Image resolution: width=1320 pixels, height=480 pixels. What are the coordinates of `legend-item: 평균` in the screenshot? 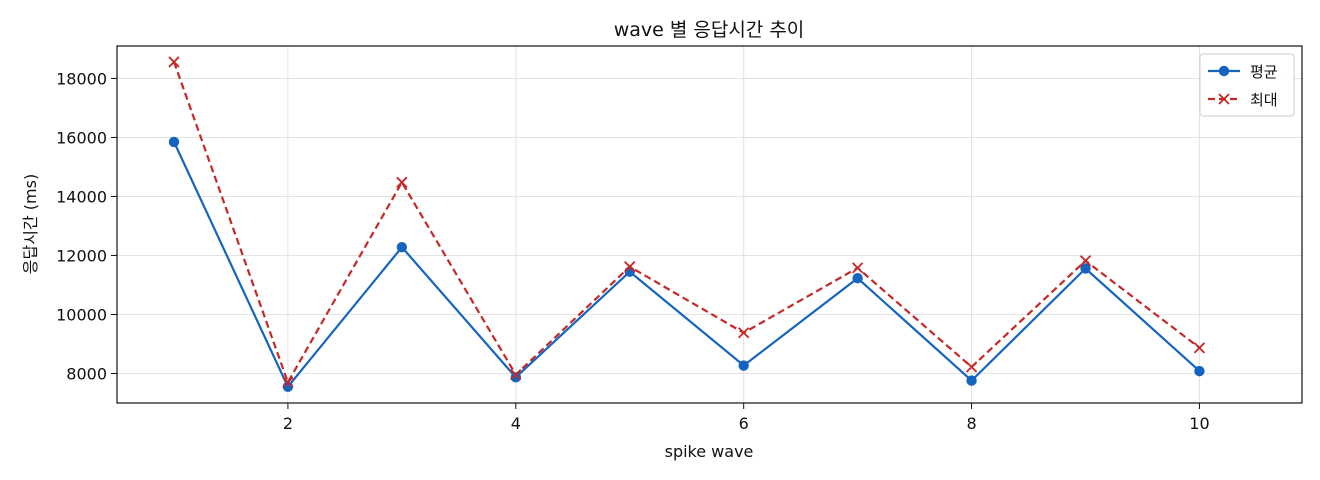 It's located at (1243, 72).